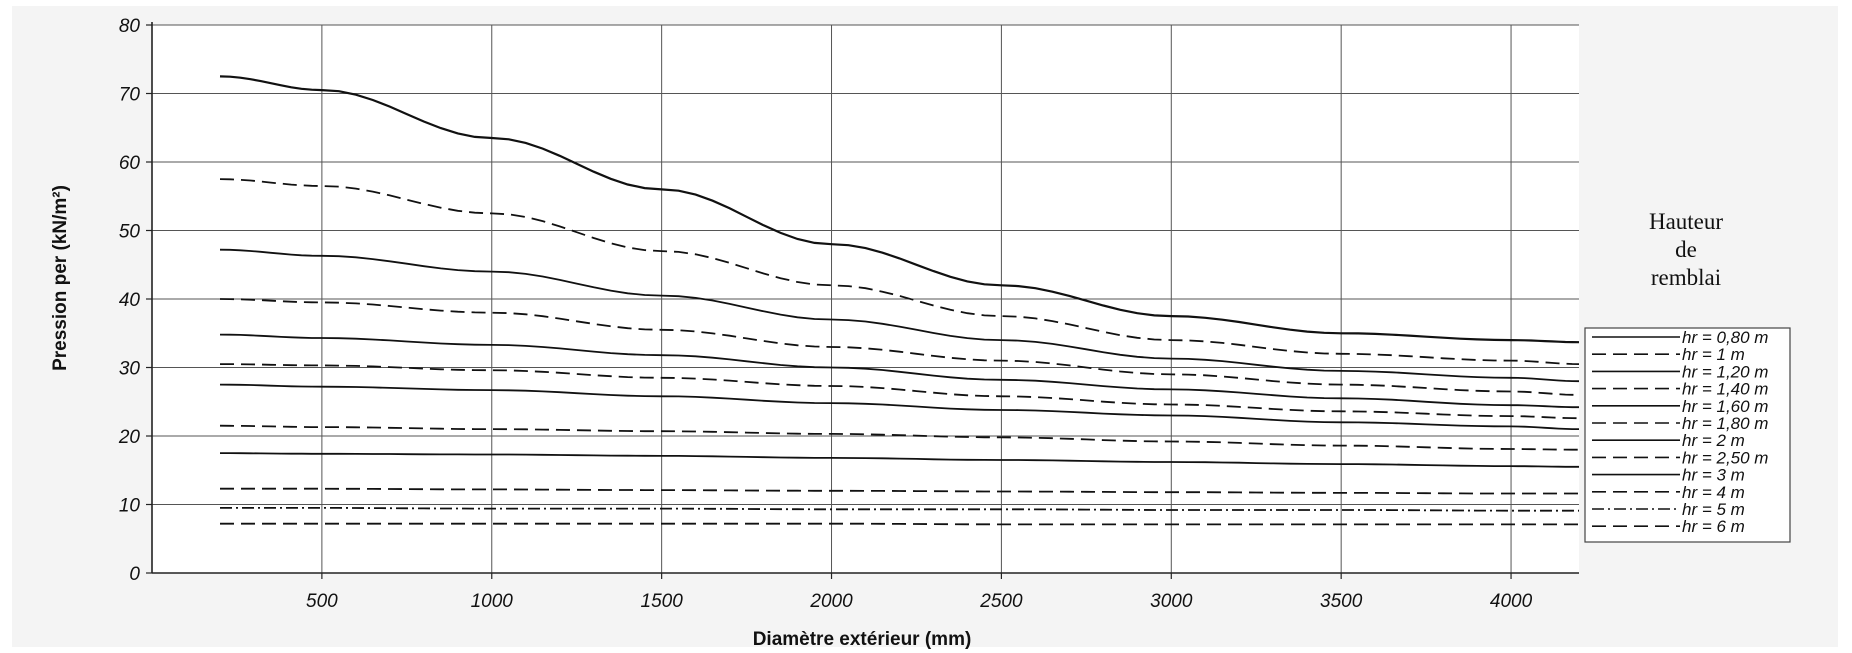 The height and width of the screenshot is (653, 1852). I want to click on legend-box, so click(1687, 435).